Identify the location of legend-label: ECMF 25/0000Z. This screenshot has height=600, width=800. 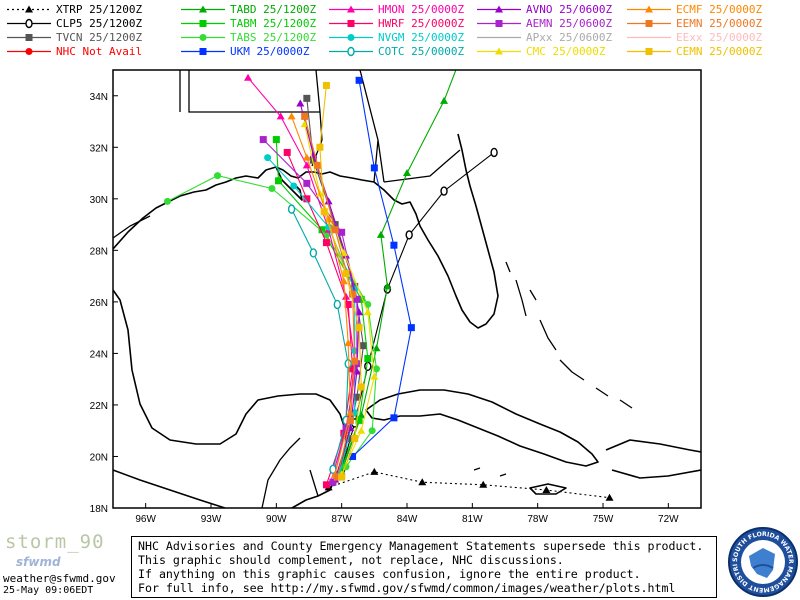
(719, 9).